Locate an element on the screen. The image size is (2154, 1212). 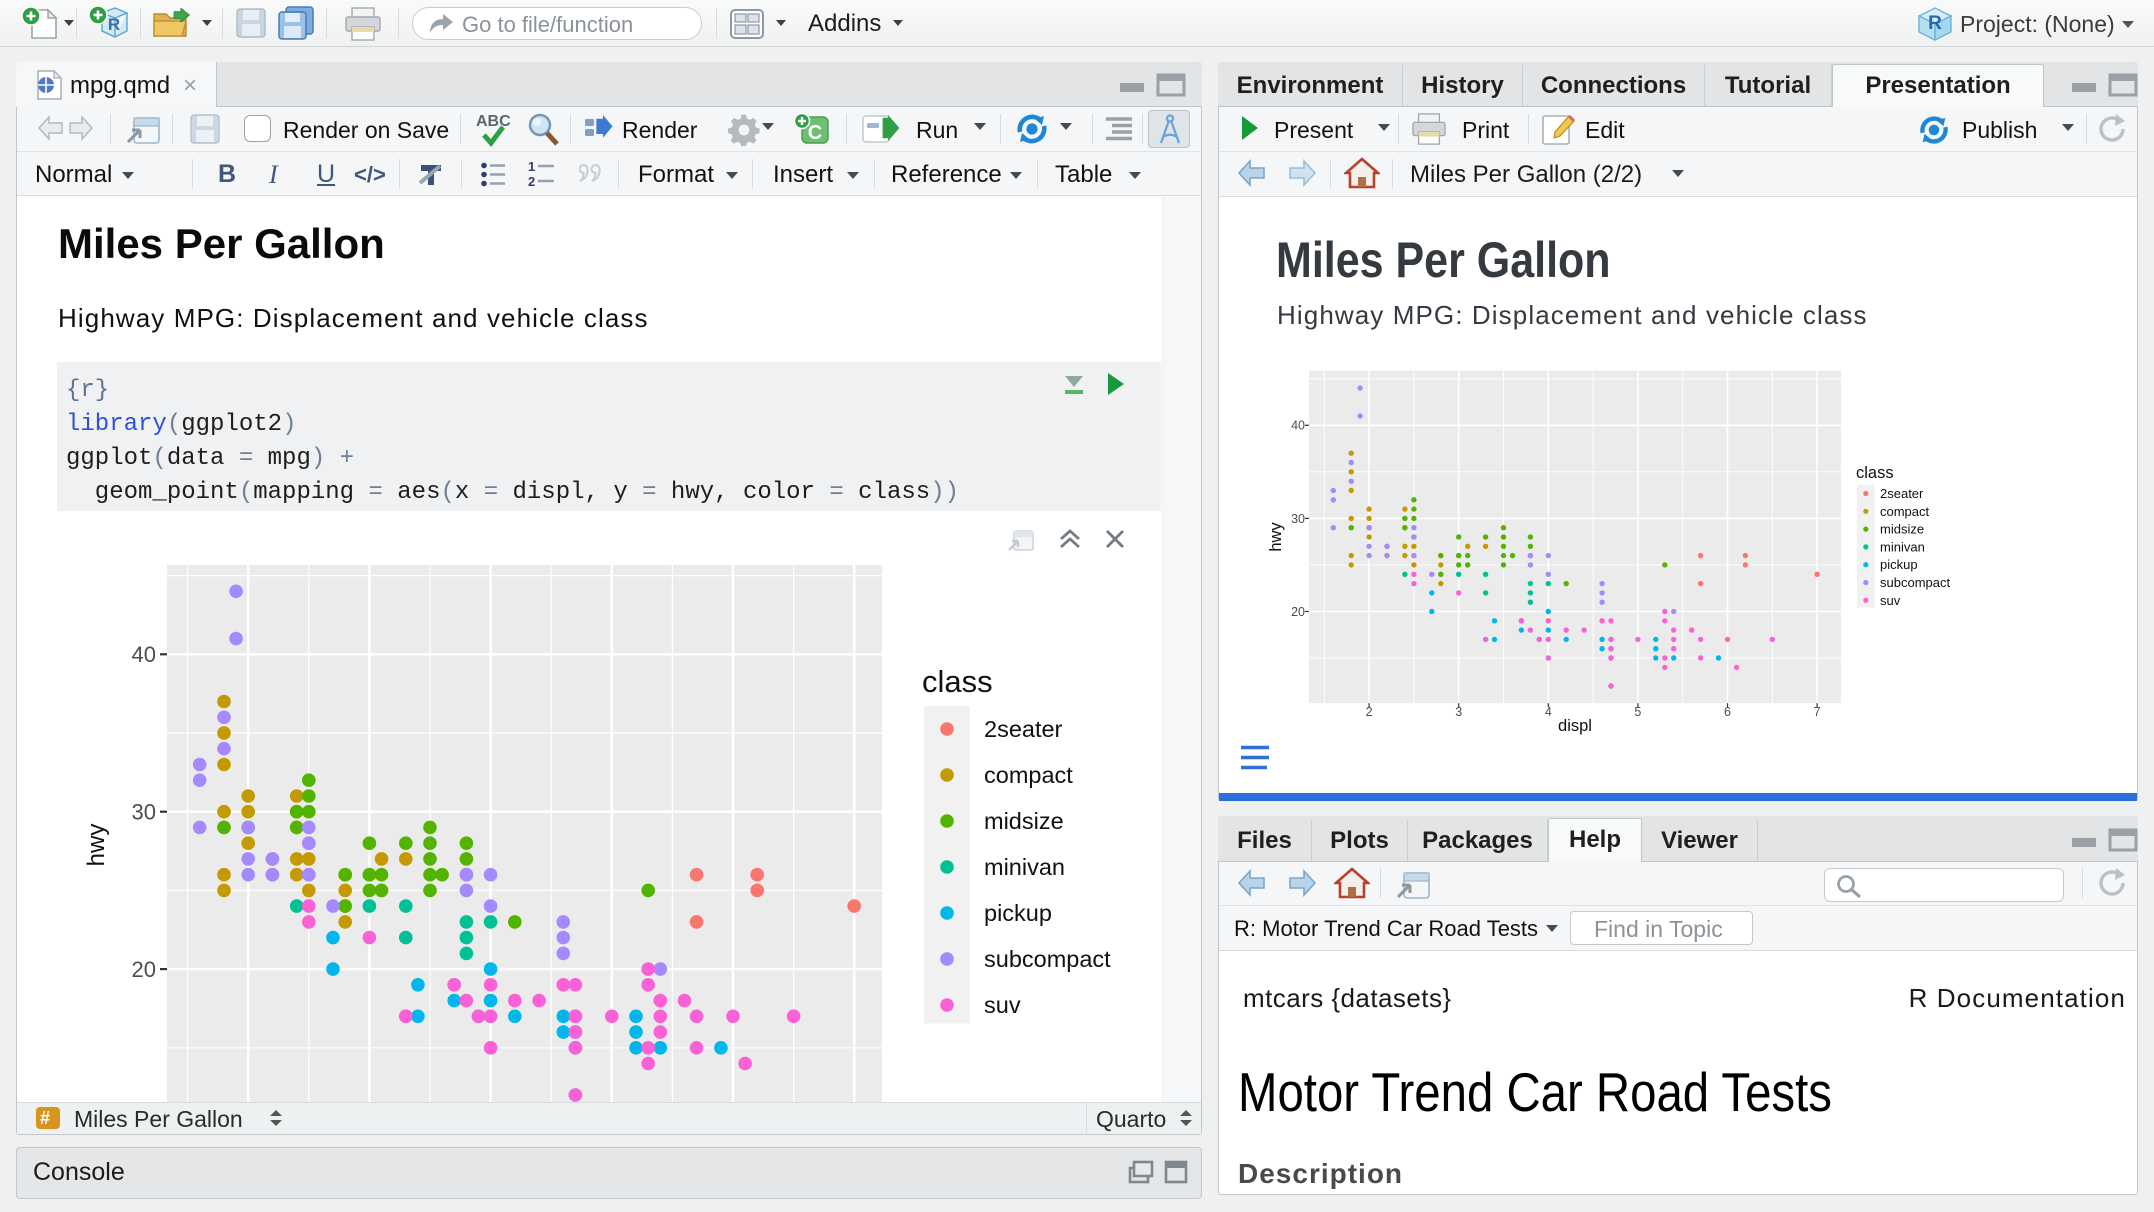
svg-text: displ is located at coordinates (1575, 726).